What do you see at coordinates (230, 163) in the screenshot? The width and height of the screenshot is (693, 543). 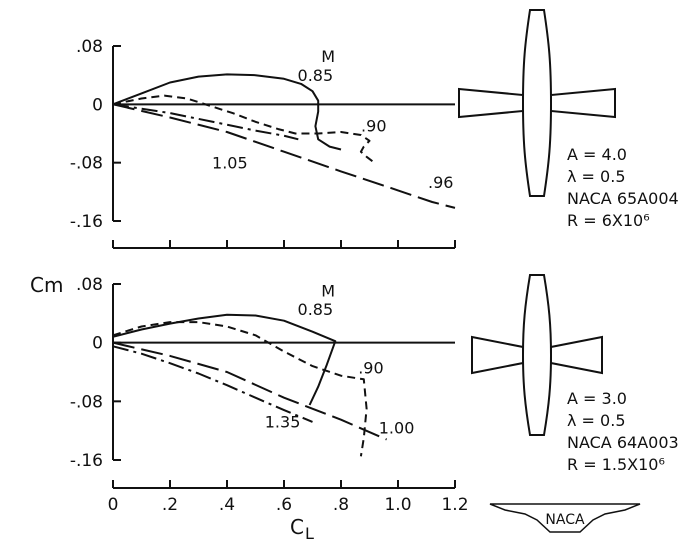 I see `series-label: 1.05` at bounding box center [230, 163].